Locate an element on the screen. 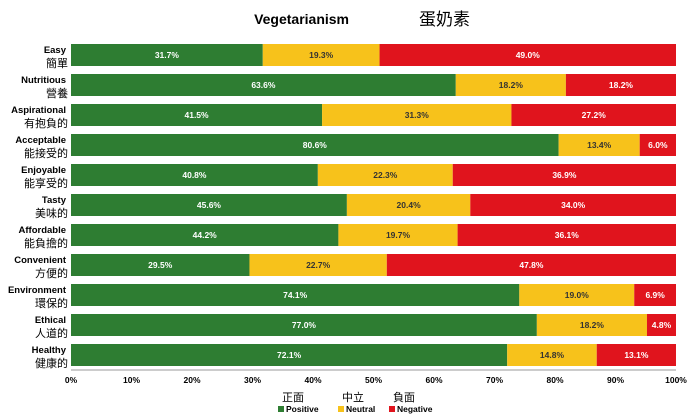 This screenshot has height=420, width=700. category-label-zh-environment: 環保的 is located at coordinates (51, 303).